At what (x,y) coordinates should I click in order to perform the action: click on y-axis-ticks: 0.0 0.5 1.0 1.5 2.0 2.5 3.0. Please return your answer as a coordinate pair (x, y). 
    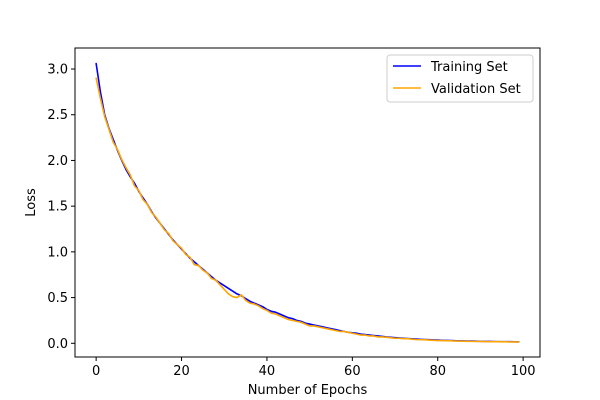
    Looking at the image, I should click on (61, 207).